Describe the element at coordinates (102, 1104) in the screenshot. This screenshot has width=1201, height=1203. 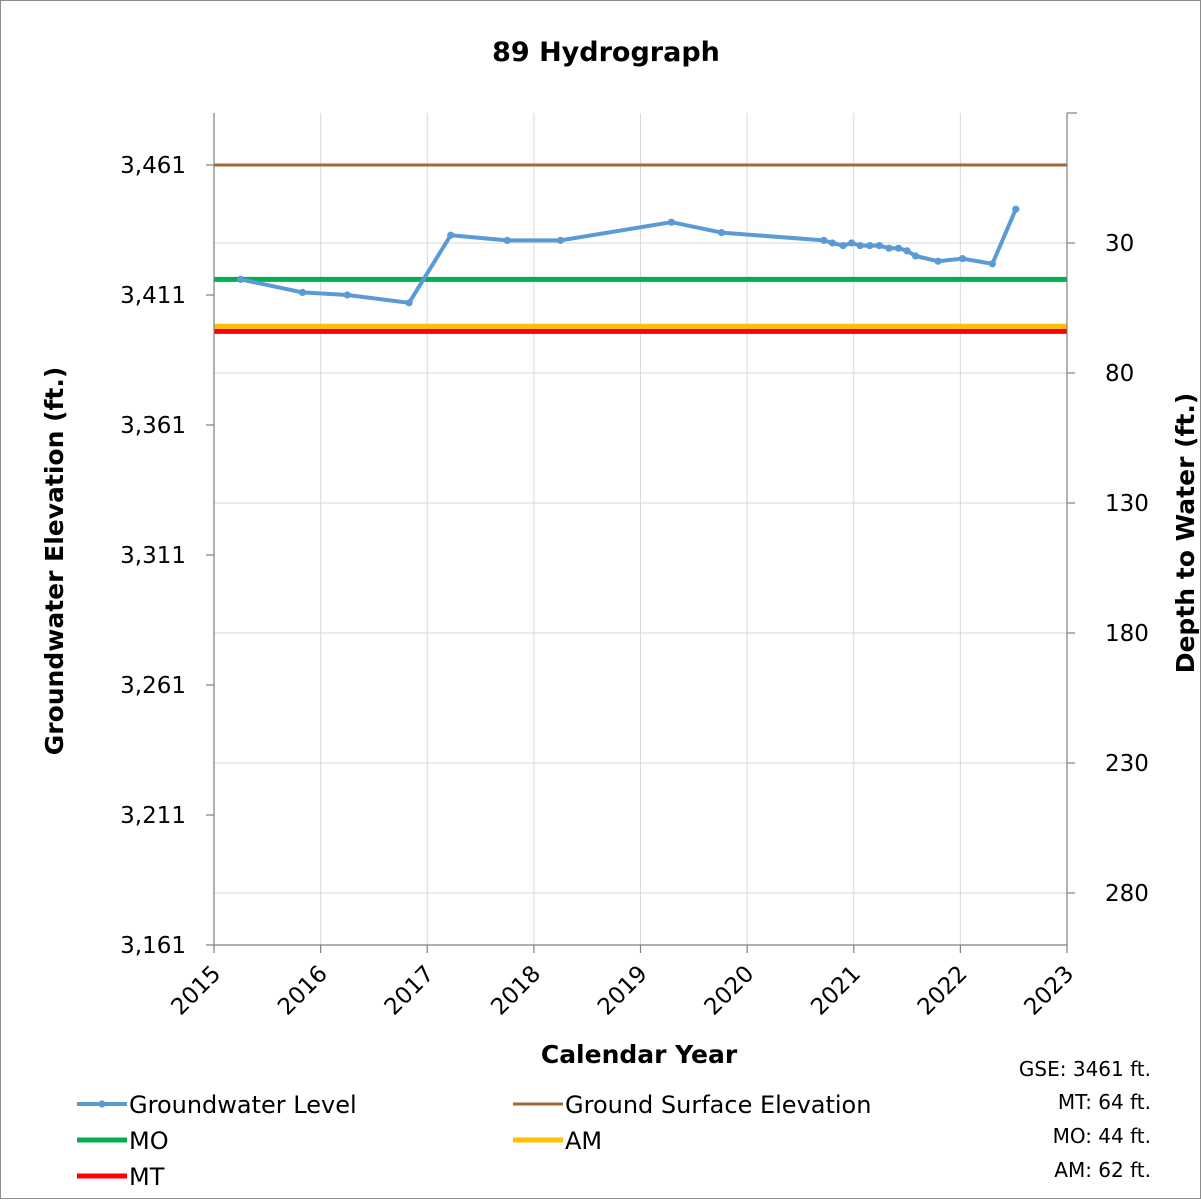
I see `legend-groundwater-level-marker` at that location.